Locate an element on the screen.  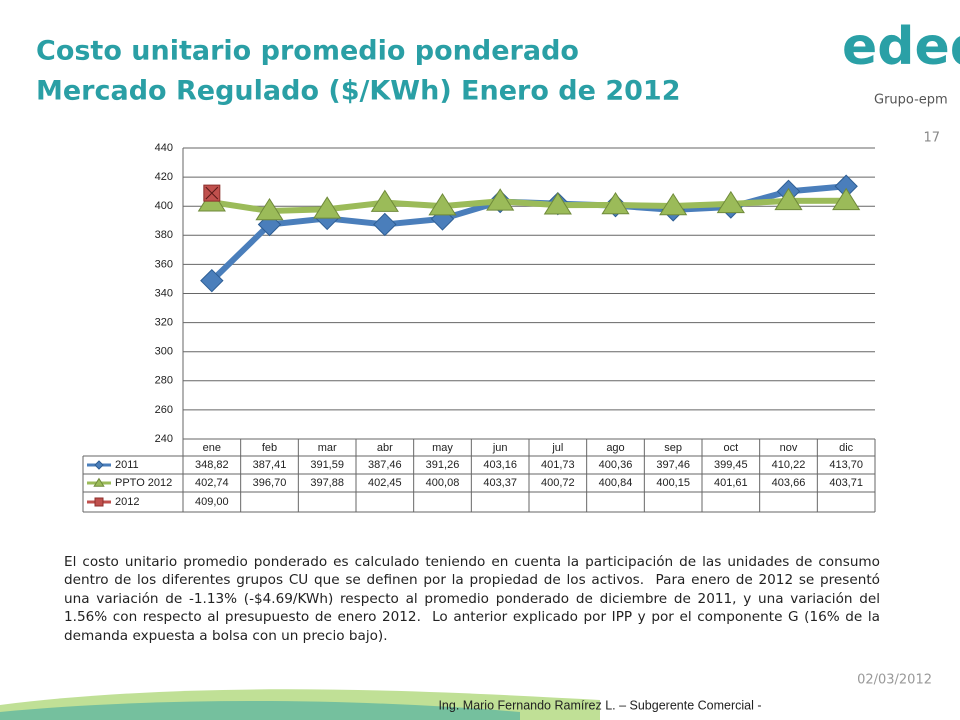
x-tick-label: ene is located at coordinates (212, 448).